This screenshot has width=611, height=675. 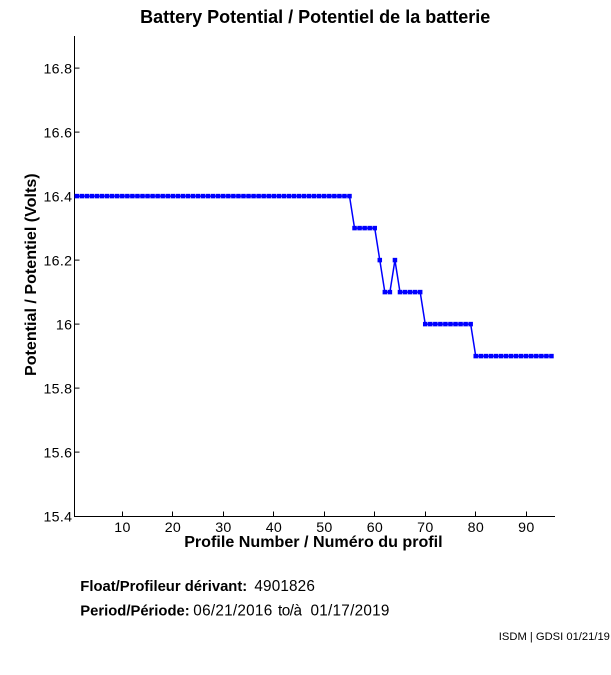 What do you see at coordinates (57, 133) in the screenshot?
I see `svg-text: 16.6` at bounding box center [57, 133].